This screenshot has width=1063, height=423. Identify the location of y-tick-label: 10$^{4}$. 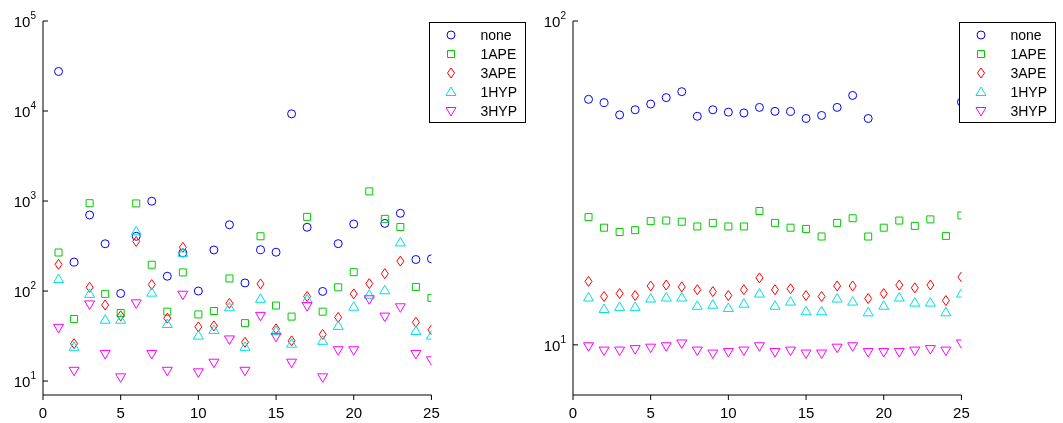
(25, 110).